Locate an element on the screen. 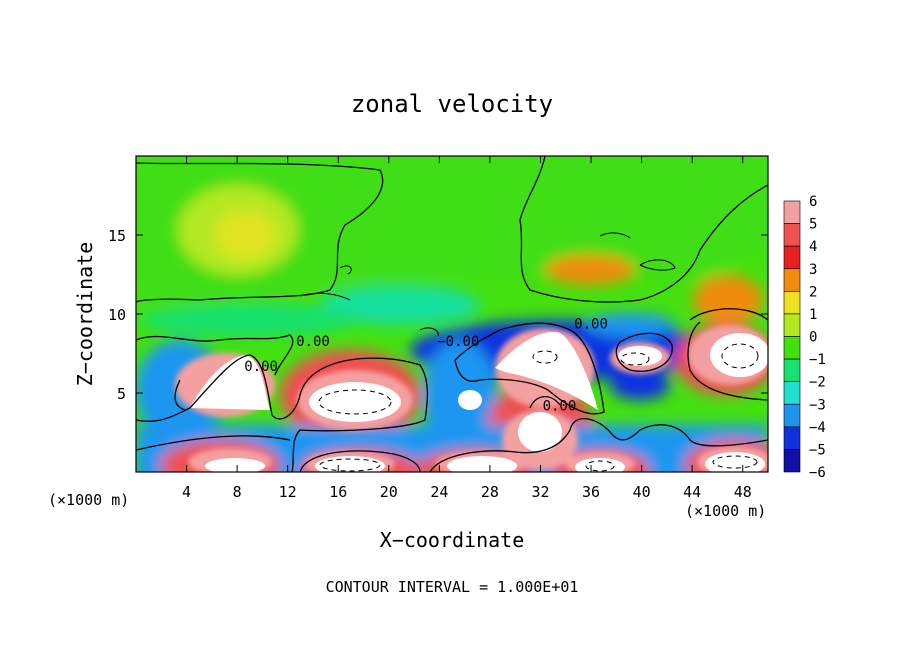 The width and height of the screenshot is (904, 658). contour-label-layer: 0.00 0.00 0.00 0.00 −0.00 is located at coordinates (426, 365).